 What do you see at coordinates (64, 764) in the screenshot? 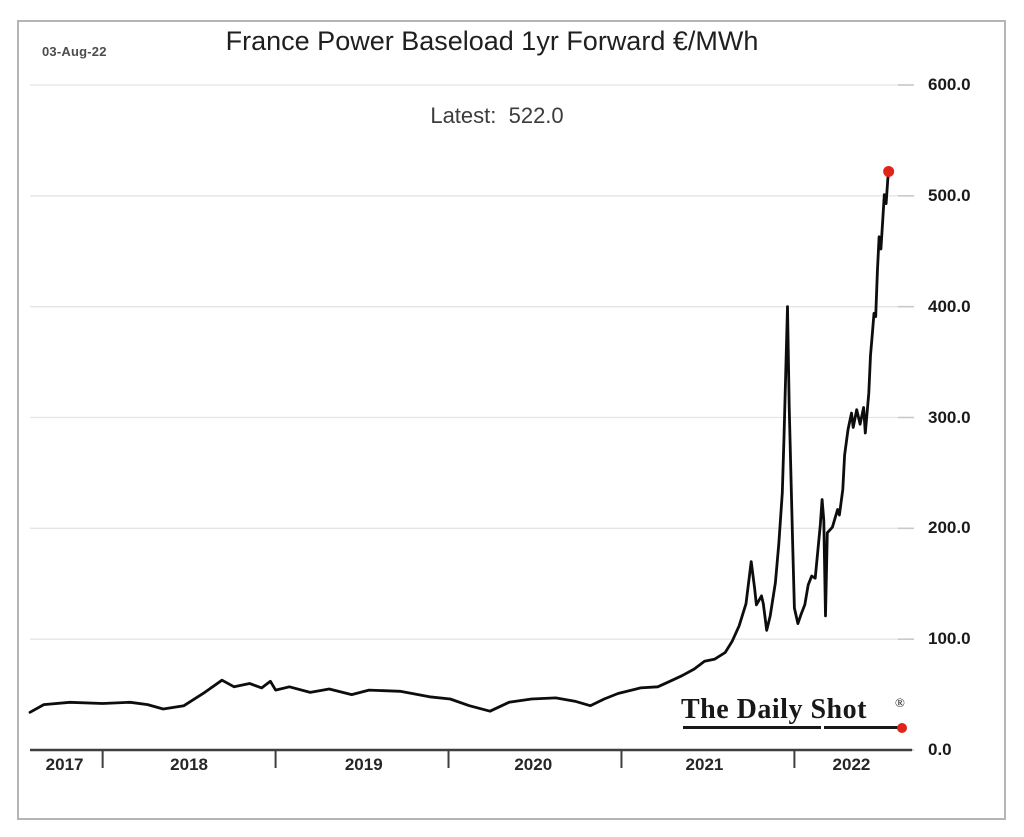
I see `x-axis-year-label: 2017` at bounding box center [64, 764].